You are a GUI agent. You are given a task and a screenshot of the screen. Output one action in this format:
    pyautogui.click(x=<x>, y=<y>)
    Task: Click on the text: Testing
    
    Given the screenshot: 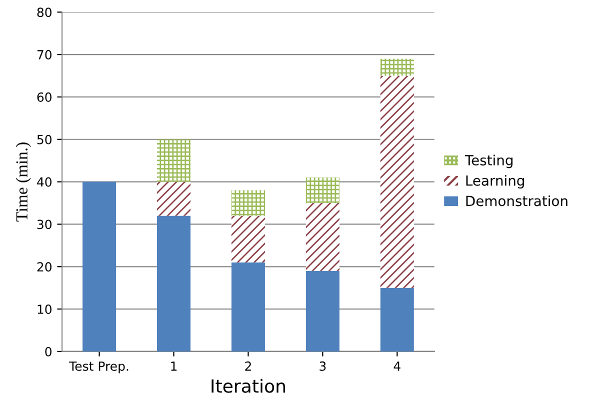 What is the action you would take?
    pyautogui.click(x=488, y=161)
    